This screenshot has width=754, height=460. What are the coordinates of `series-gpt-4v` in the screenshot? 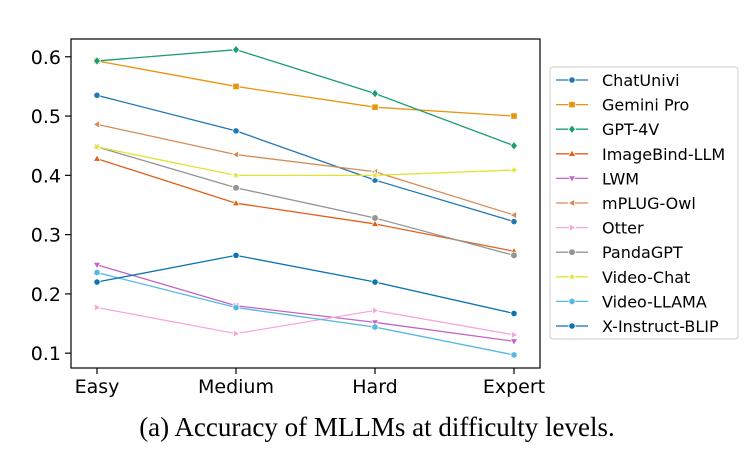 It's located at (305, 97).